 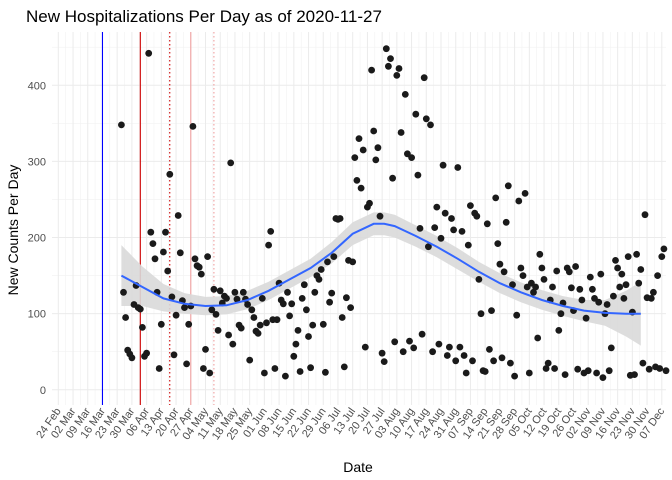 What do you see at coordinates (43, 391) in the screenshot?
I see `y-tick-label: 0` at bounding box center [43, 391].